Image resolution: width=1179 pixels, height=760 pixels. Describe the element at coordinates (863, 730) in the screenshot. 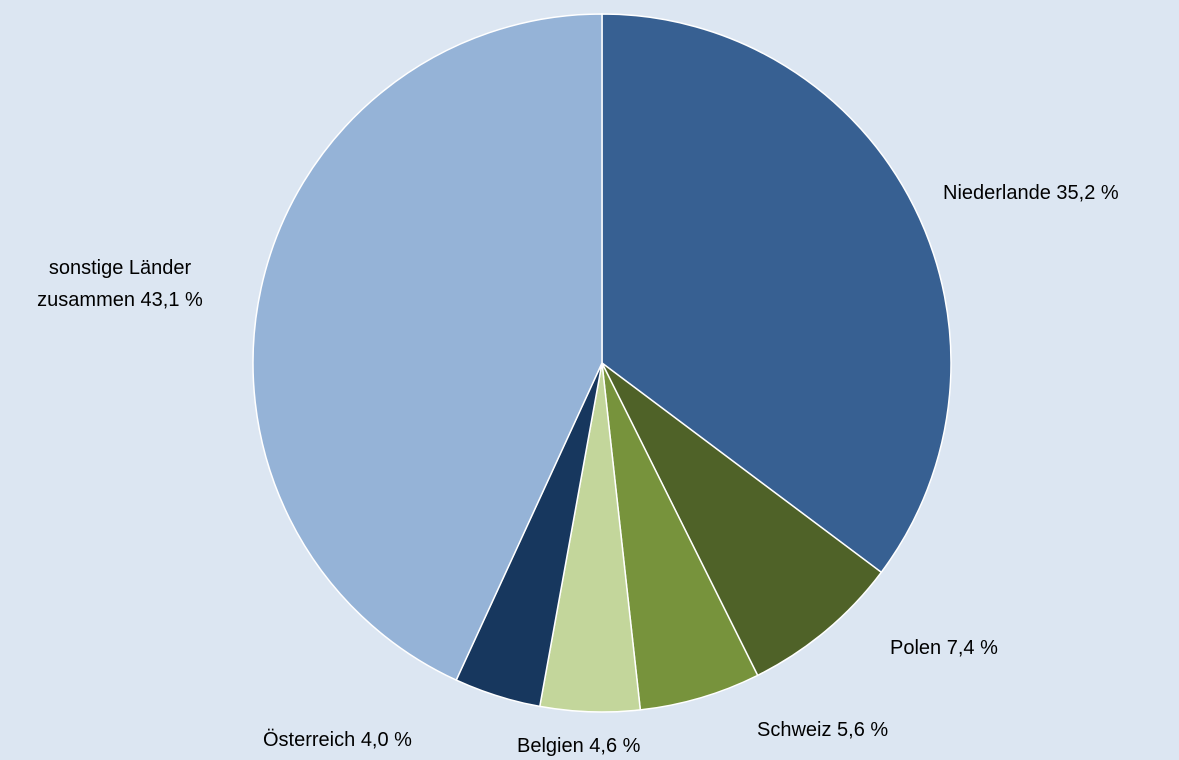

I see `value-label: 5,6 %` at that location.